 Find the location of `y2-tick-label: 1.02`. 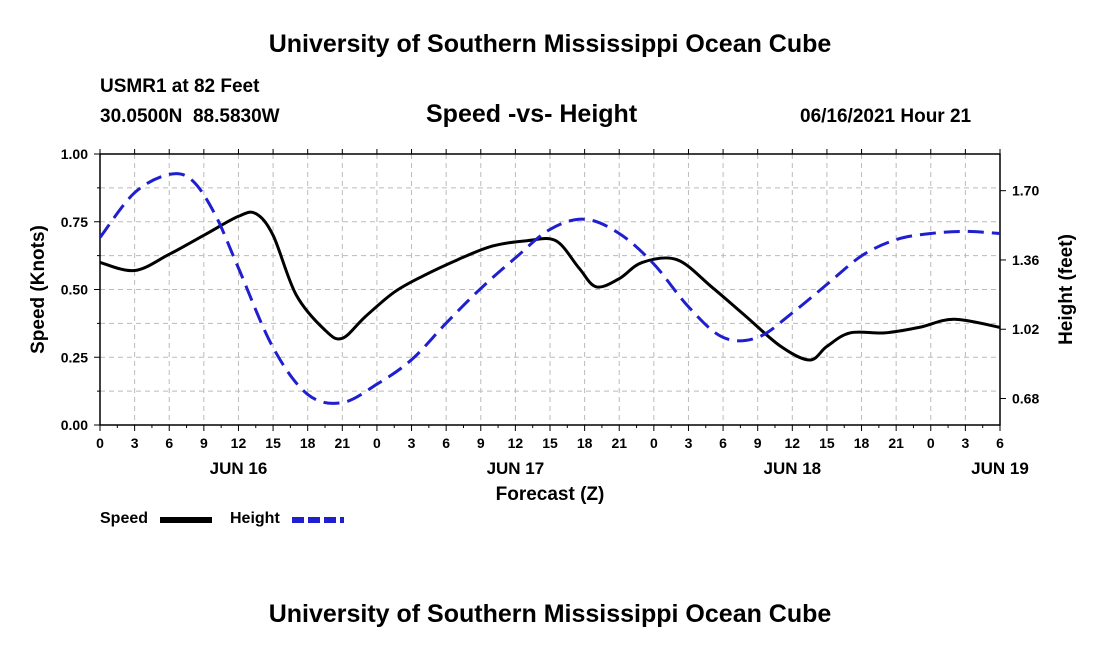

y2-tick-label: 1.02 is located at coordinates (1025, 329).